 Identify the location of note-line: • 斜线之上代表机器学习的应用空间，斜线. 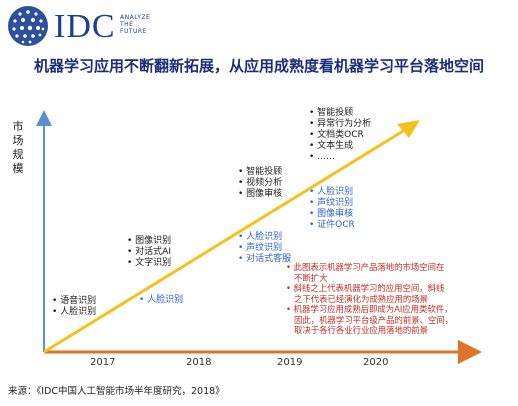
(365, 288).